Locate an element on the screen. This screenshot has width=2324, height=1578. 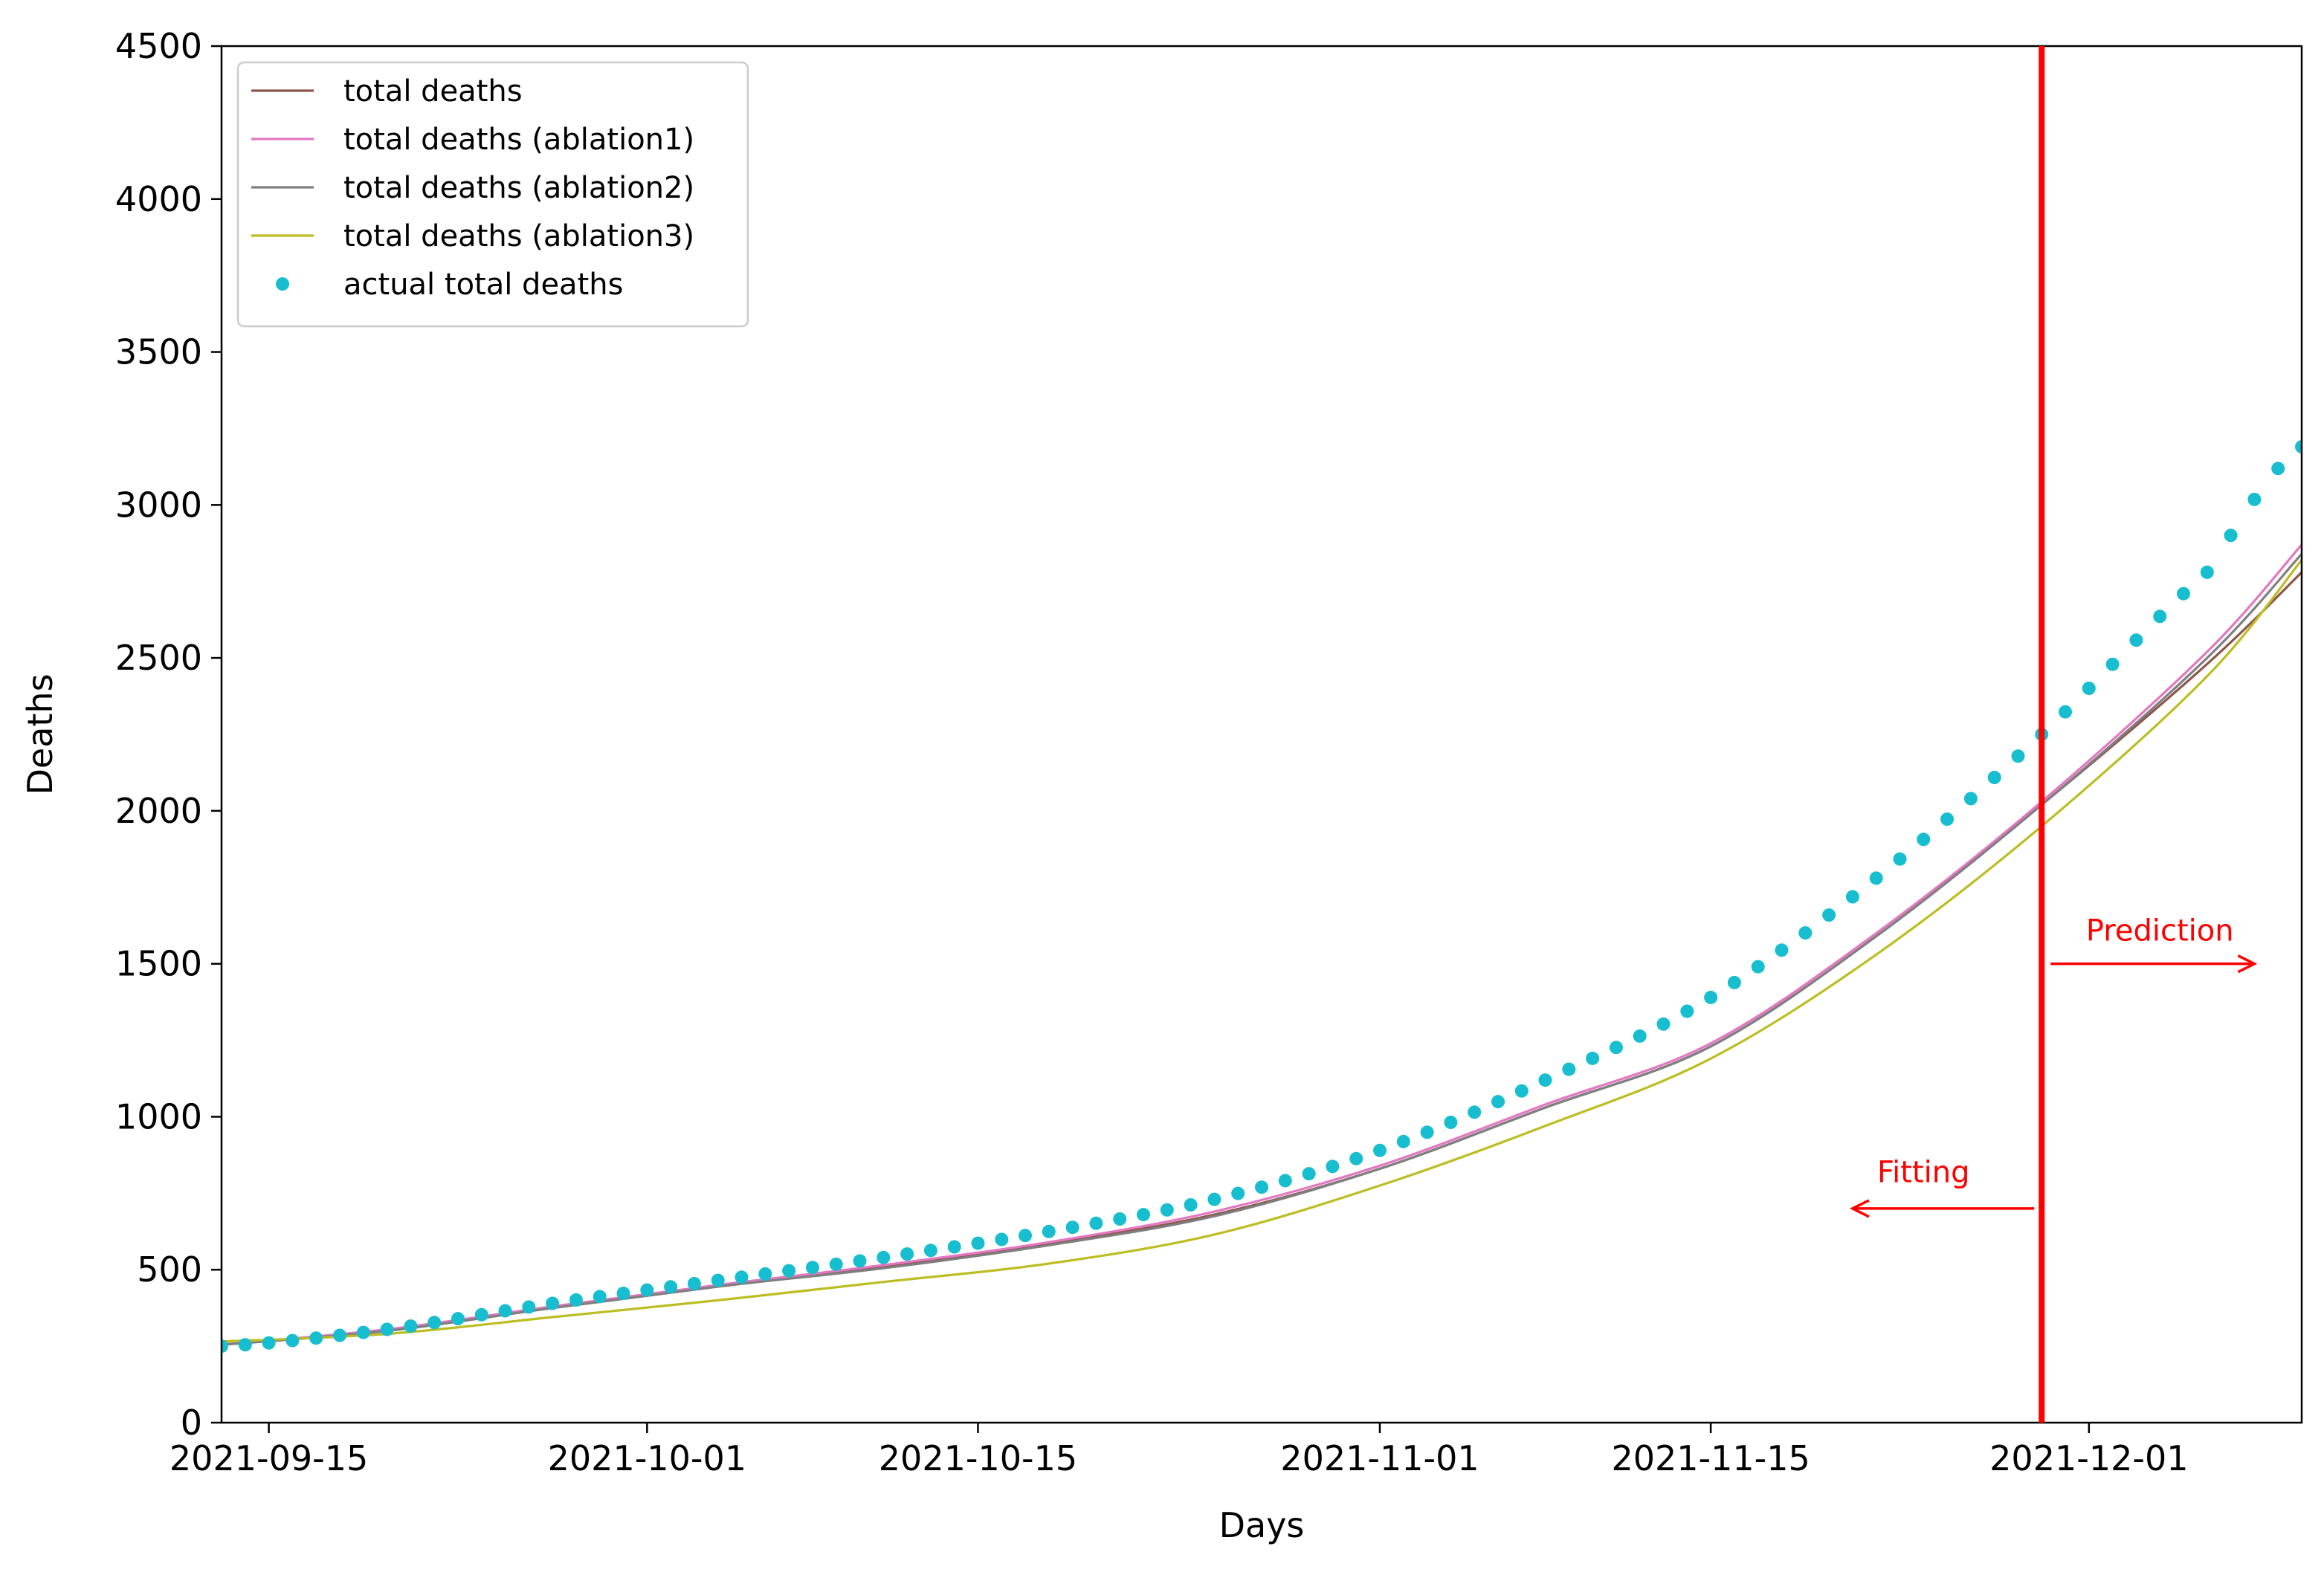
x-tick-label: 2021-09-15 is located at coordinates (269, 1458).